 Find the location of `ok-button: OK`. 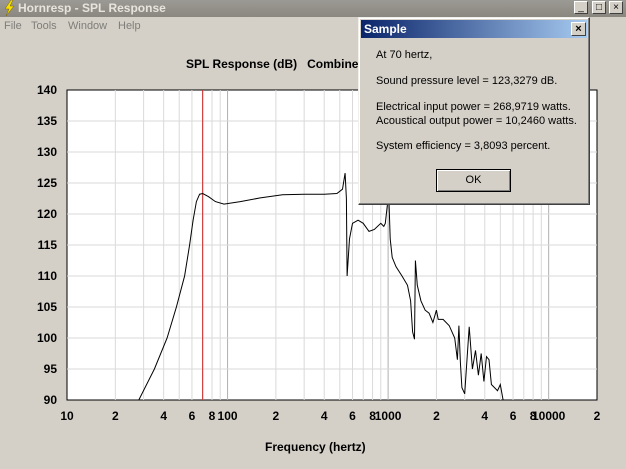

ok-button: OK is located at coordinates (473, 180).